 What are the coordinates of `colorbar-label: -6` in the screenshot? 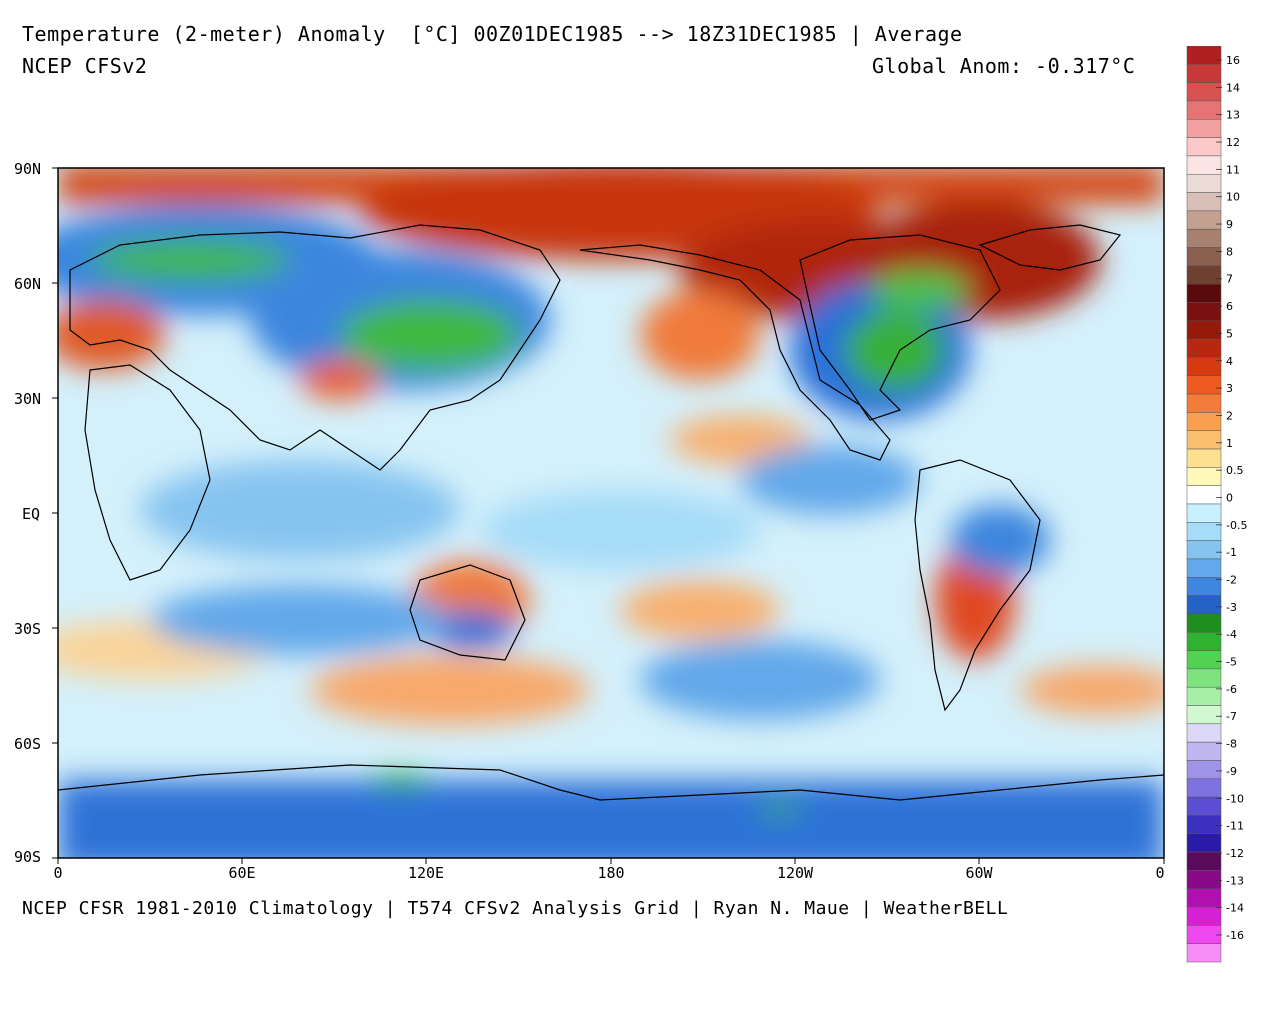 It's located at (1231, 689).